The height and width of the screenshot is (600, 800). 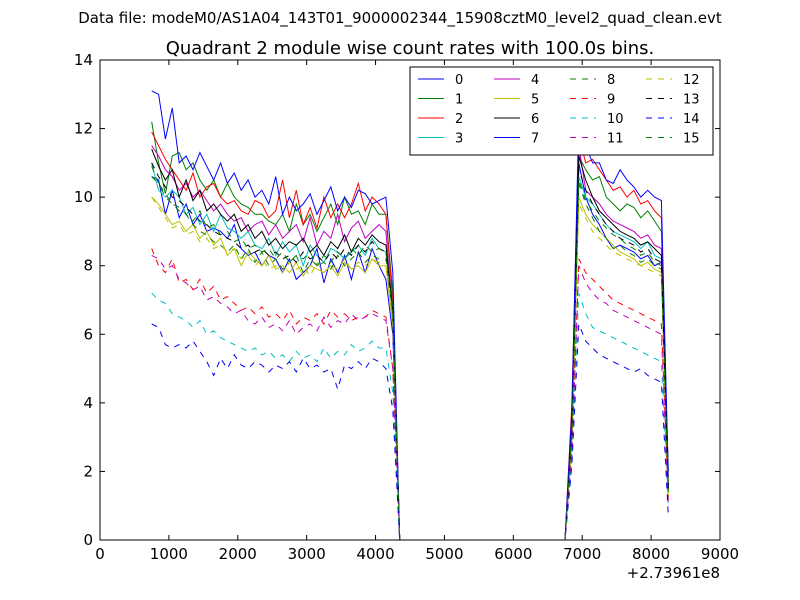 What do you see at coordinates (88, 471) in the screenshot?
I see `y-tick-label: 2` at bounding box center [88, 471].